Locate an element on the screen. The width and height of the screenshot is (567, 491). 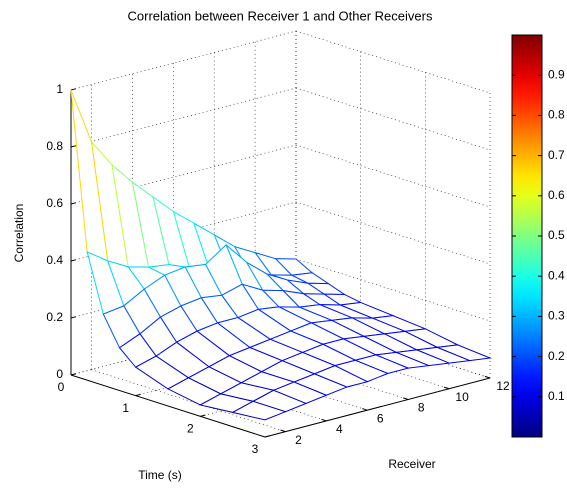
colorbar-tick-label: 0.5 is located at coordinates (556, 235).